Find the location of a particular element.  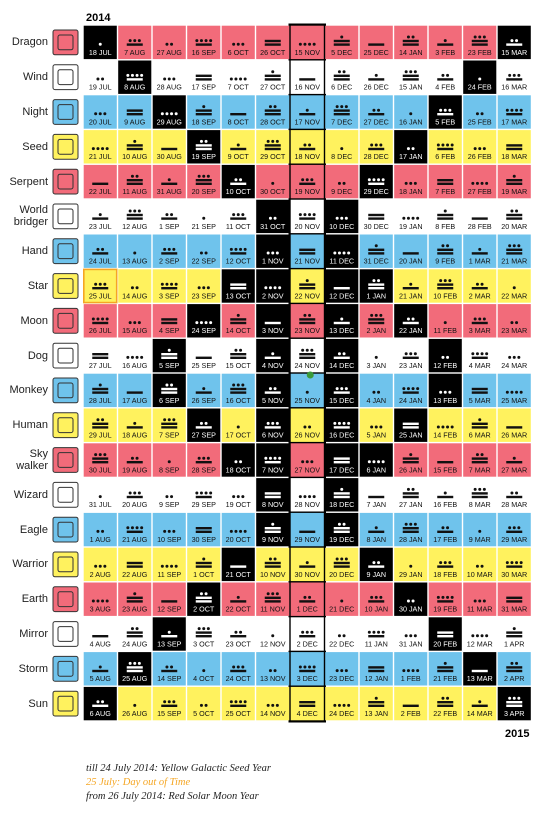

day-date: 5 OCT is located at coordinates (204, 713).